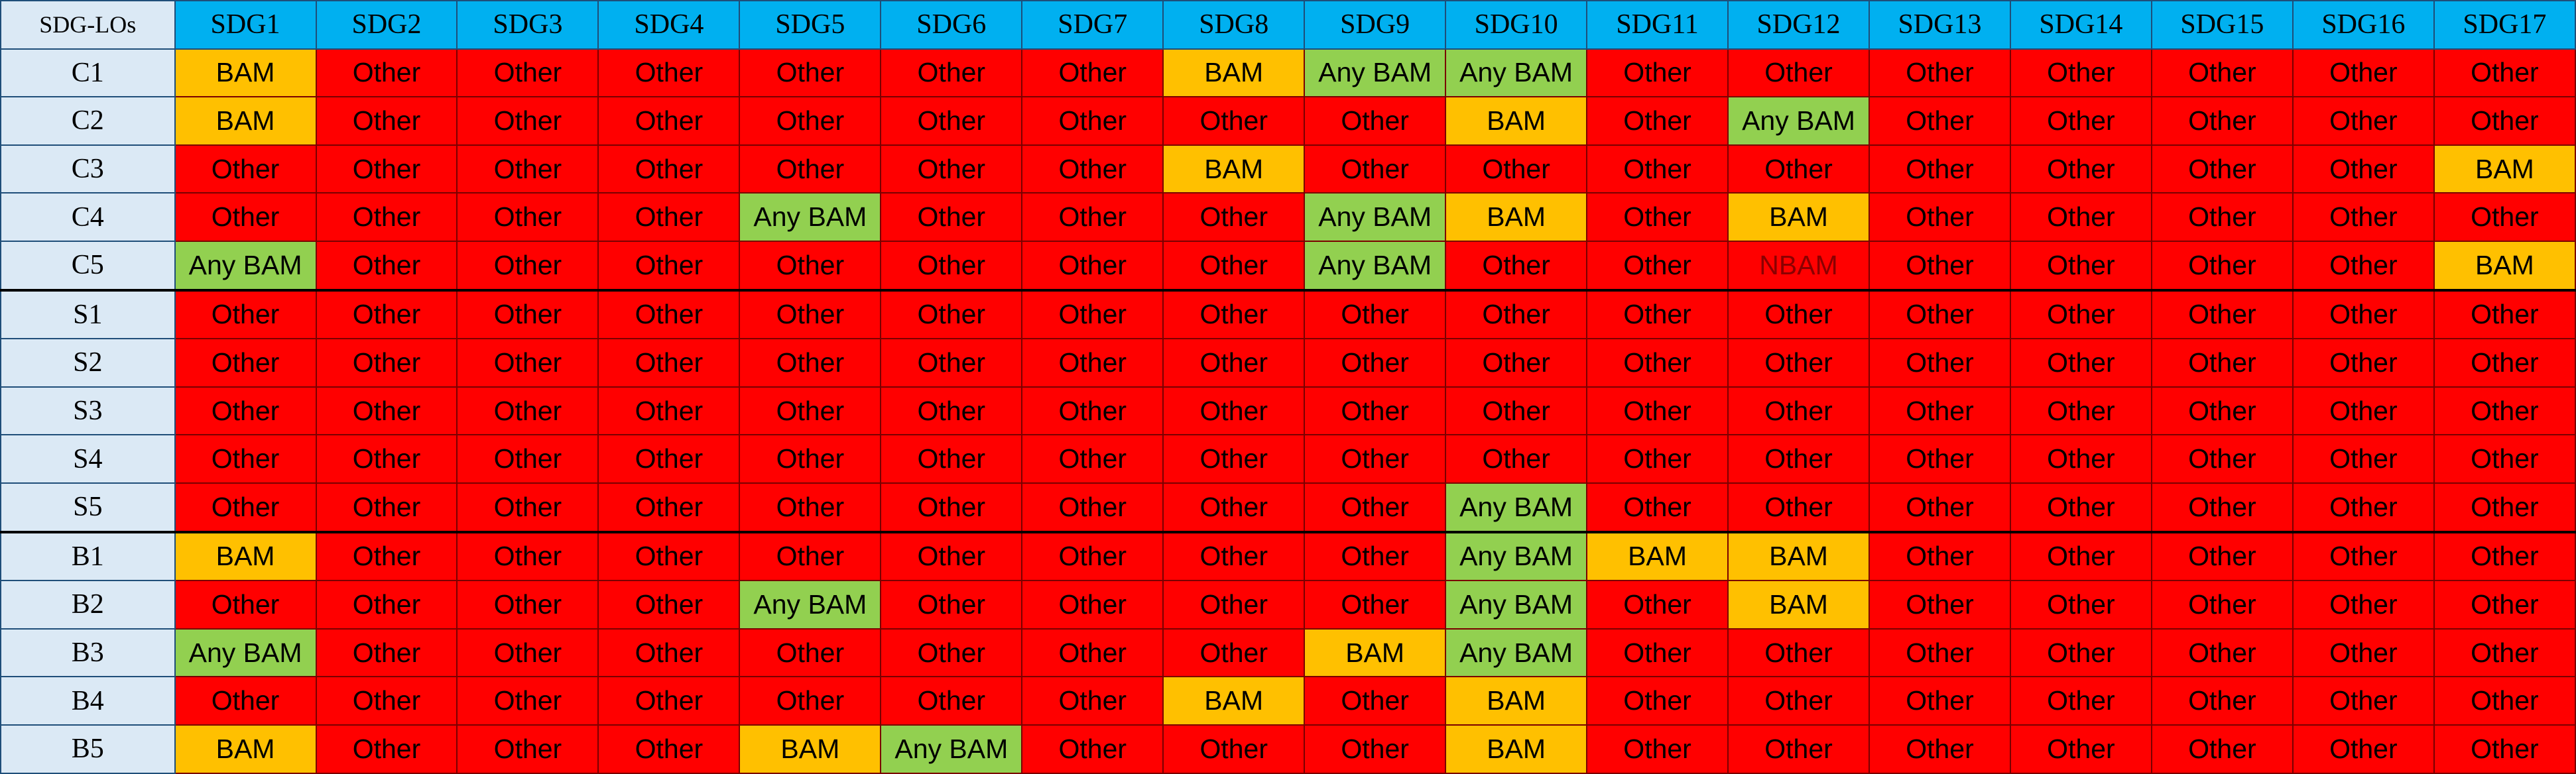 The image size is (2576, 774). What do you see at coordinates (88, 121) in the screenshot?
I see `row-header-c2: C2` at bounding box center [88, 121].